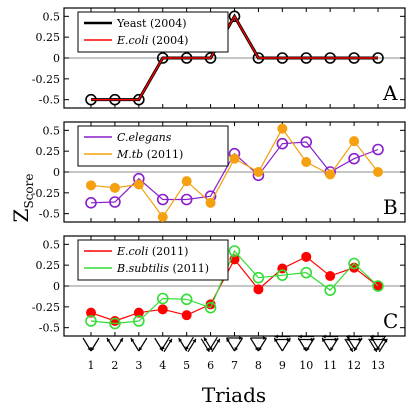 The height and width of the screenshot is (415, 415). What do you see at coordinates (330, 343) in the screenshot?
I see `triad-11-icon` at bounding box center [330, 343].